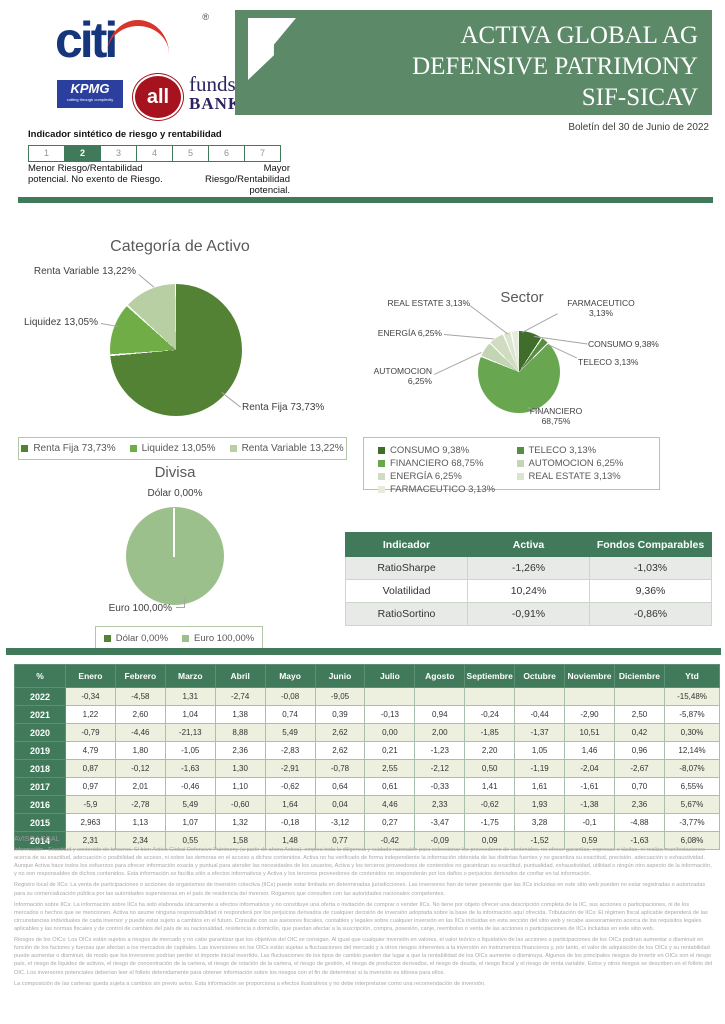 The width and height of the screenshot is (725, 1024). What do you see at coordinates (528, 568) in the screenshot?
I see `table-cell: -1,26%` at bounding box center [528, 568].